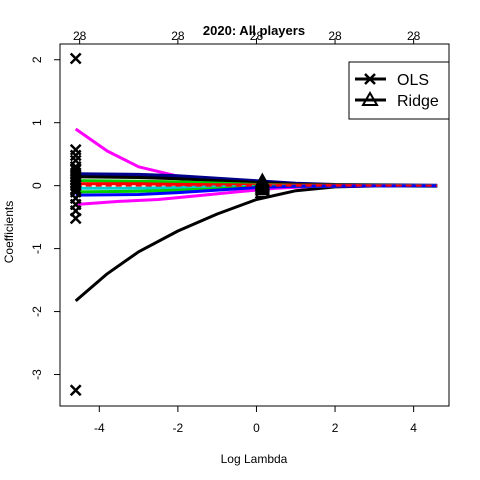  I want to click on x-tick-label-1: -2, so click(178, 428).